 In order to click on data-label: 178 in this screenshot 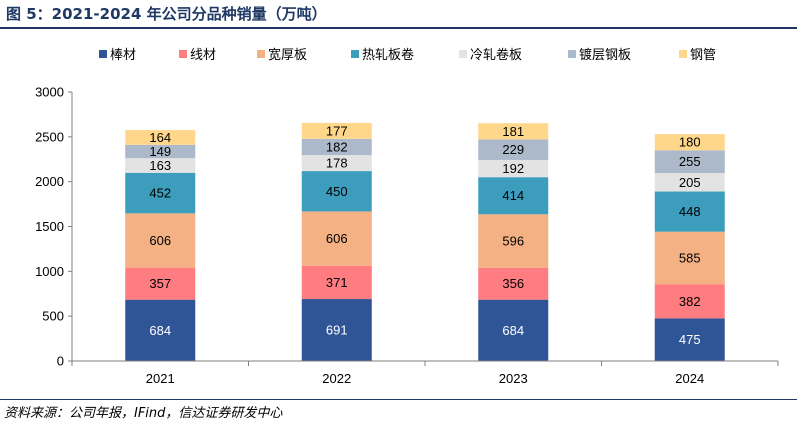, I will do `click(337, 163)`.